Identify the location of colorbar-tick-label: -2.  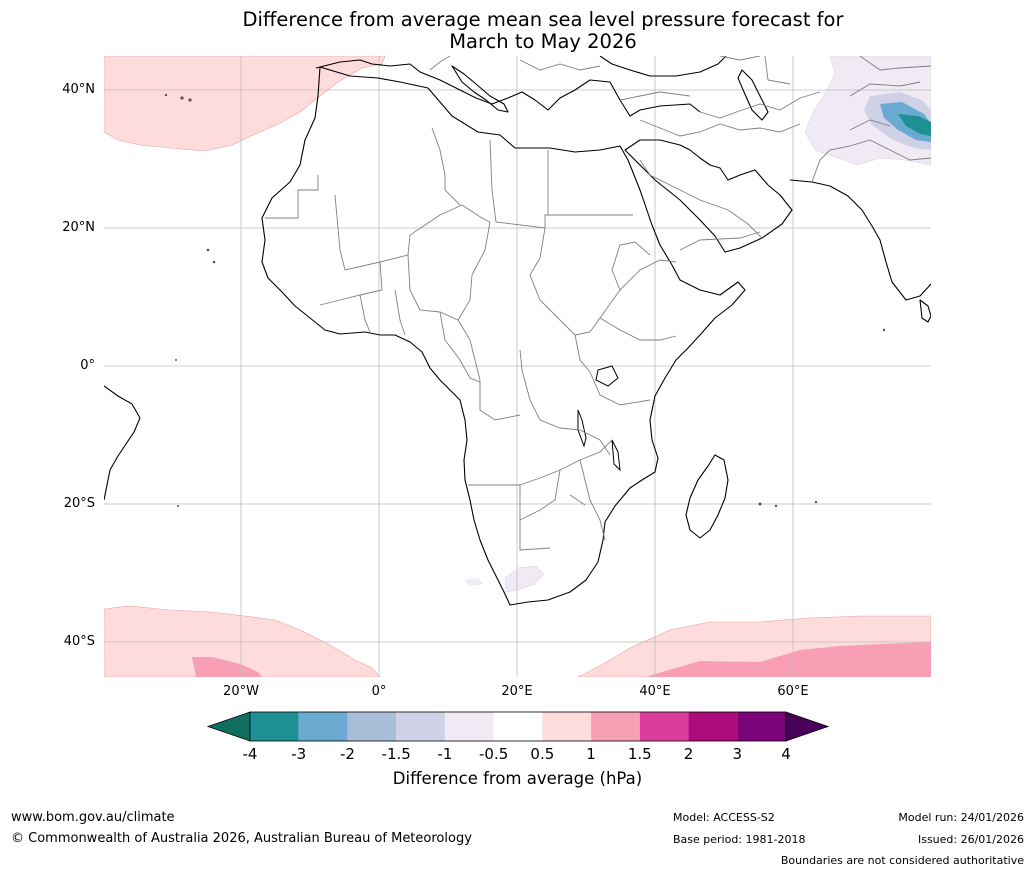
(347, 754).